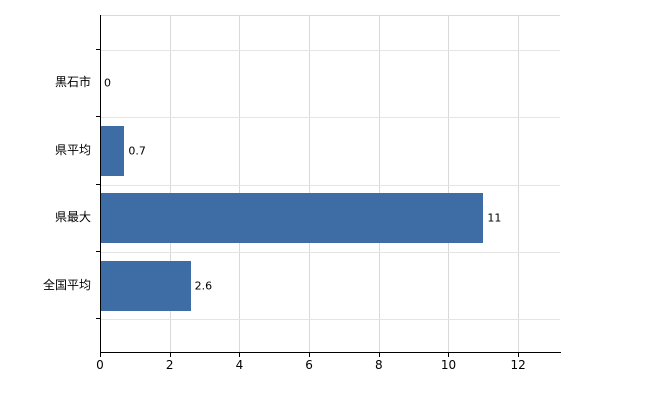  I want to click on category-label: 黒石市, so click(72, 82).